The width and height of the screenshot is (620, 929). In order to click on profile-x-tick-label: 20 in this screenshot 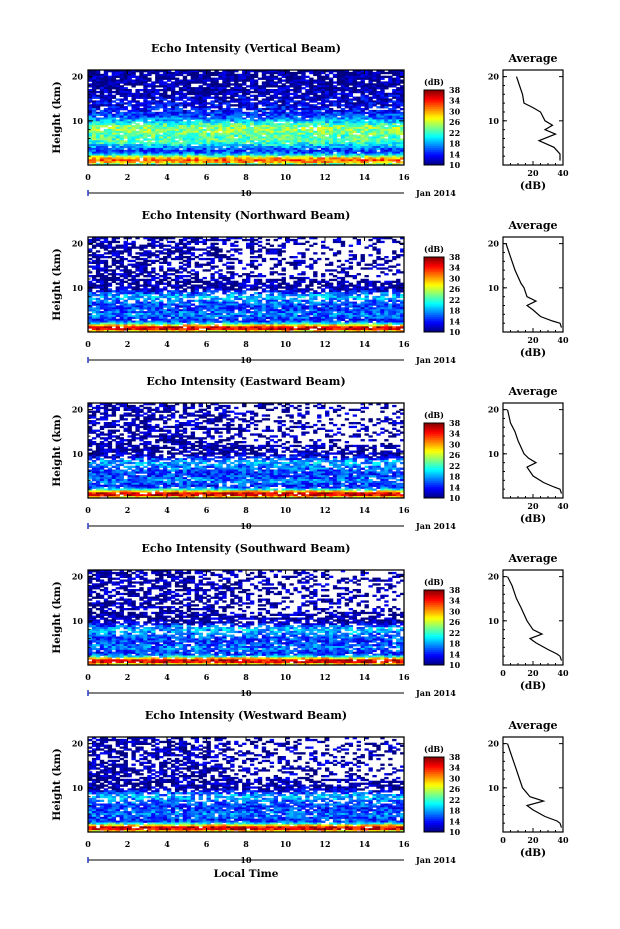, I will do `click(533, 173)`.